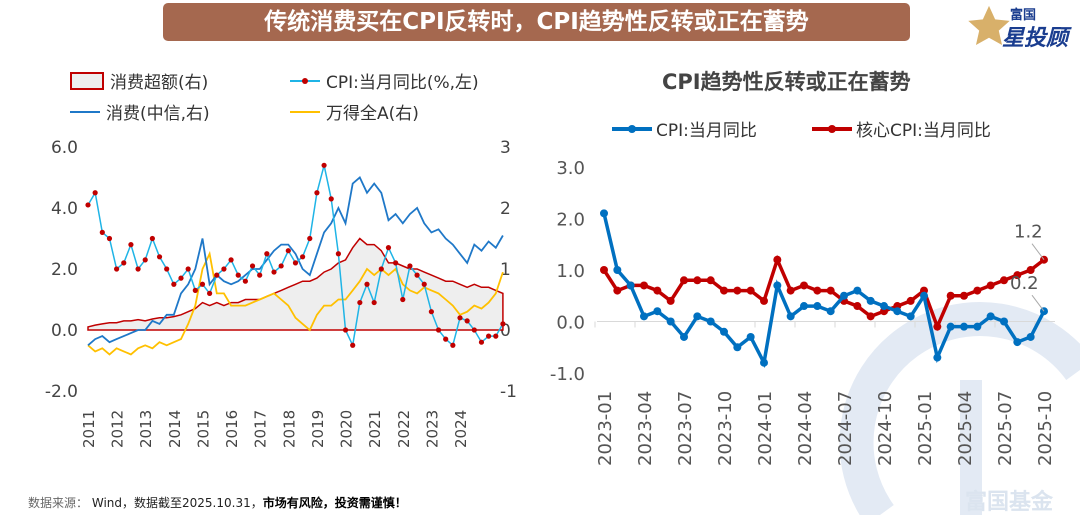 Image resolution: width=1080 pixels, height=516 pixels. What do you see at coordinates (64, 209) in the screenshot?
I see `y-left-tick-label: 4.0` at bounding box center [64, 209].